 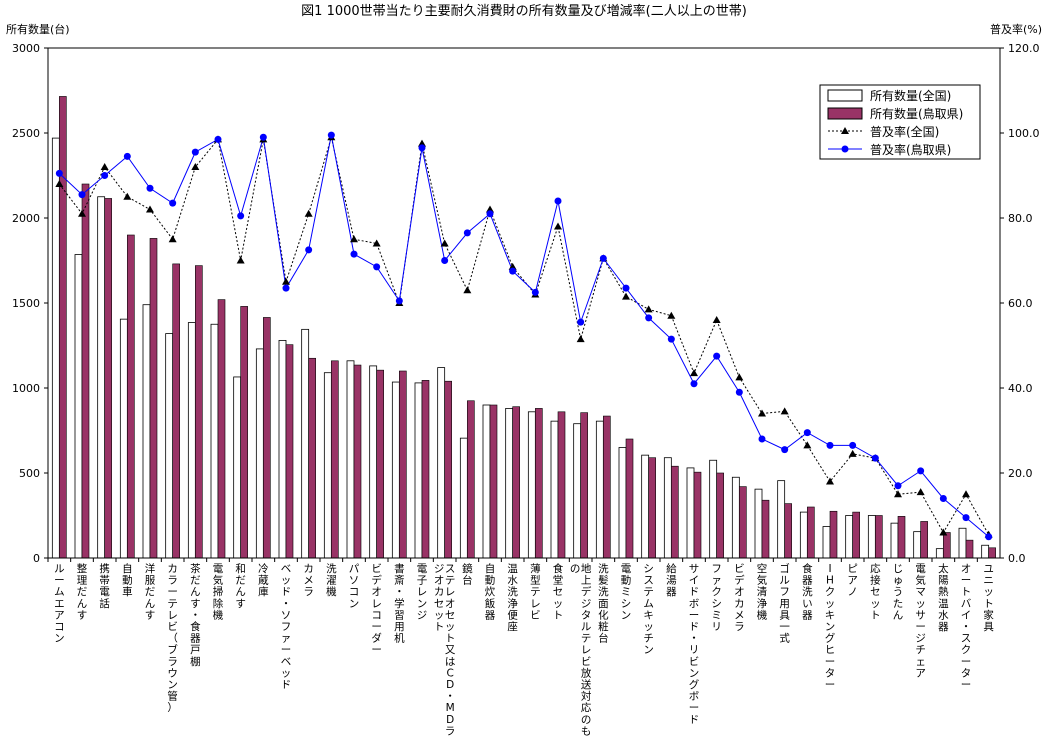 I want to click on x-tick-label: システムキッチン, so click(x=648, y=609).